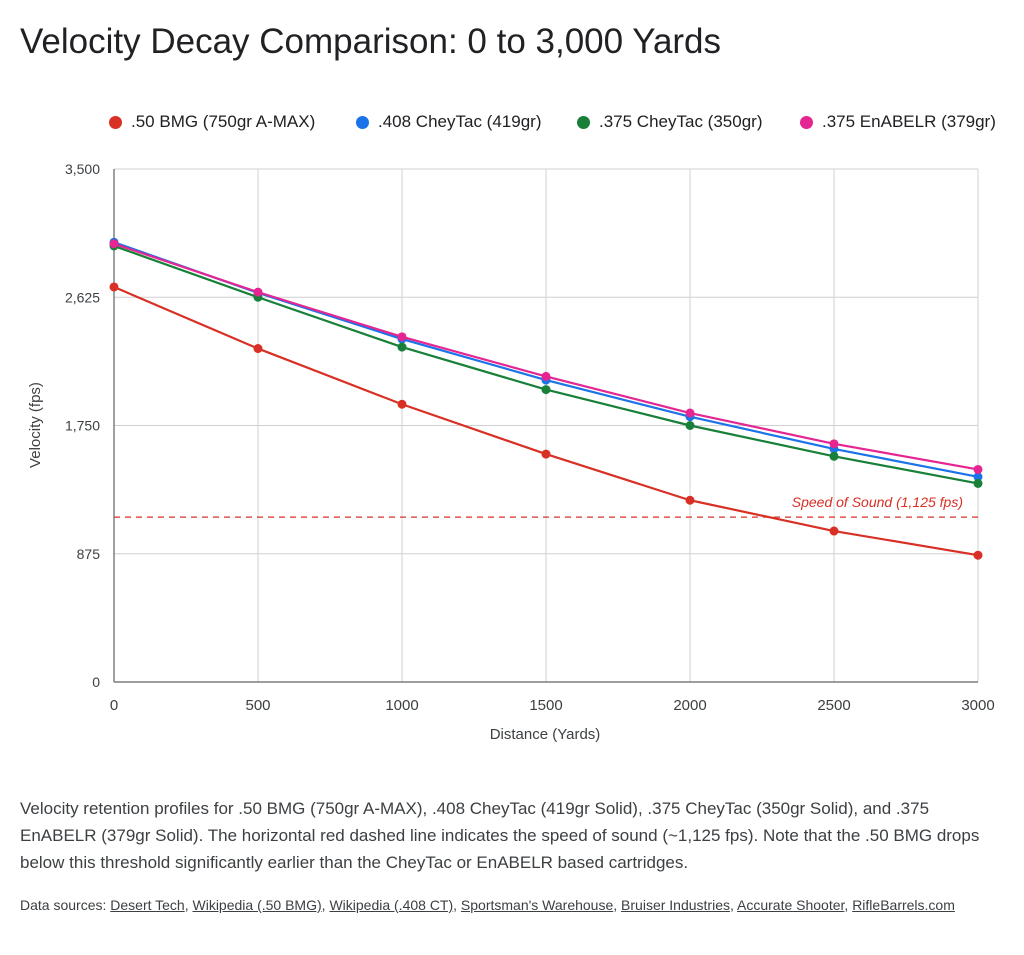 This screenshot has width=1024, height=955. Describe the element at coordinates (545, 734) in the screenshot. I see `x-axis-label: Distance (Yards)` at that location.